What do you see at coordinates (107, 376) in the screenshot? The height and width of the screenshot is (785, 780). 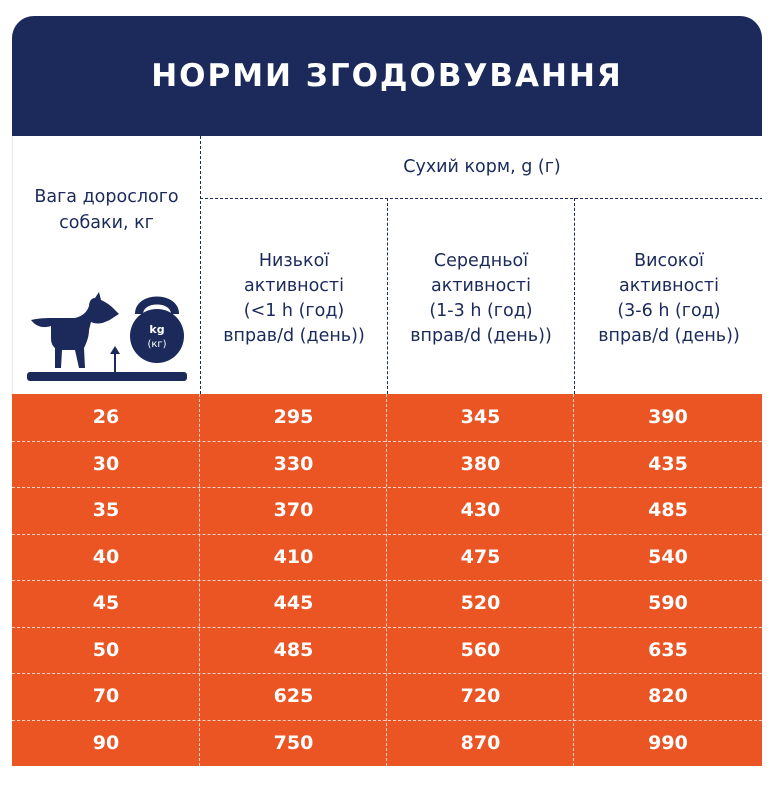 I see `scale-platform-icon` at bounding box center [107, 376].